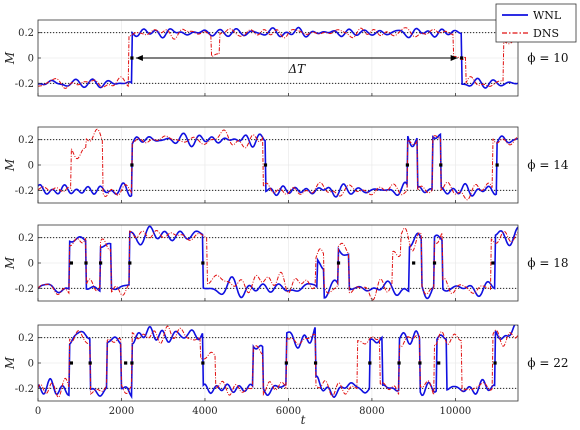  I want to click on panel-label: ϕ = 14, so click(547, 165).